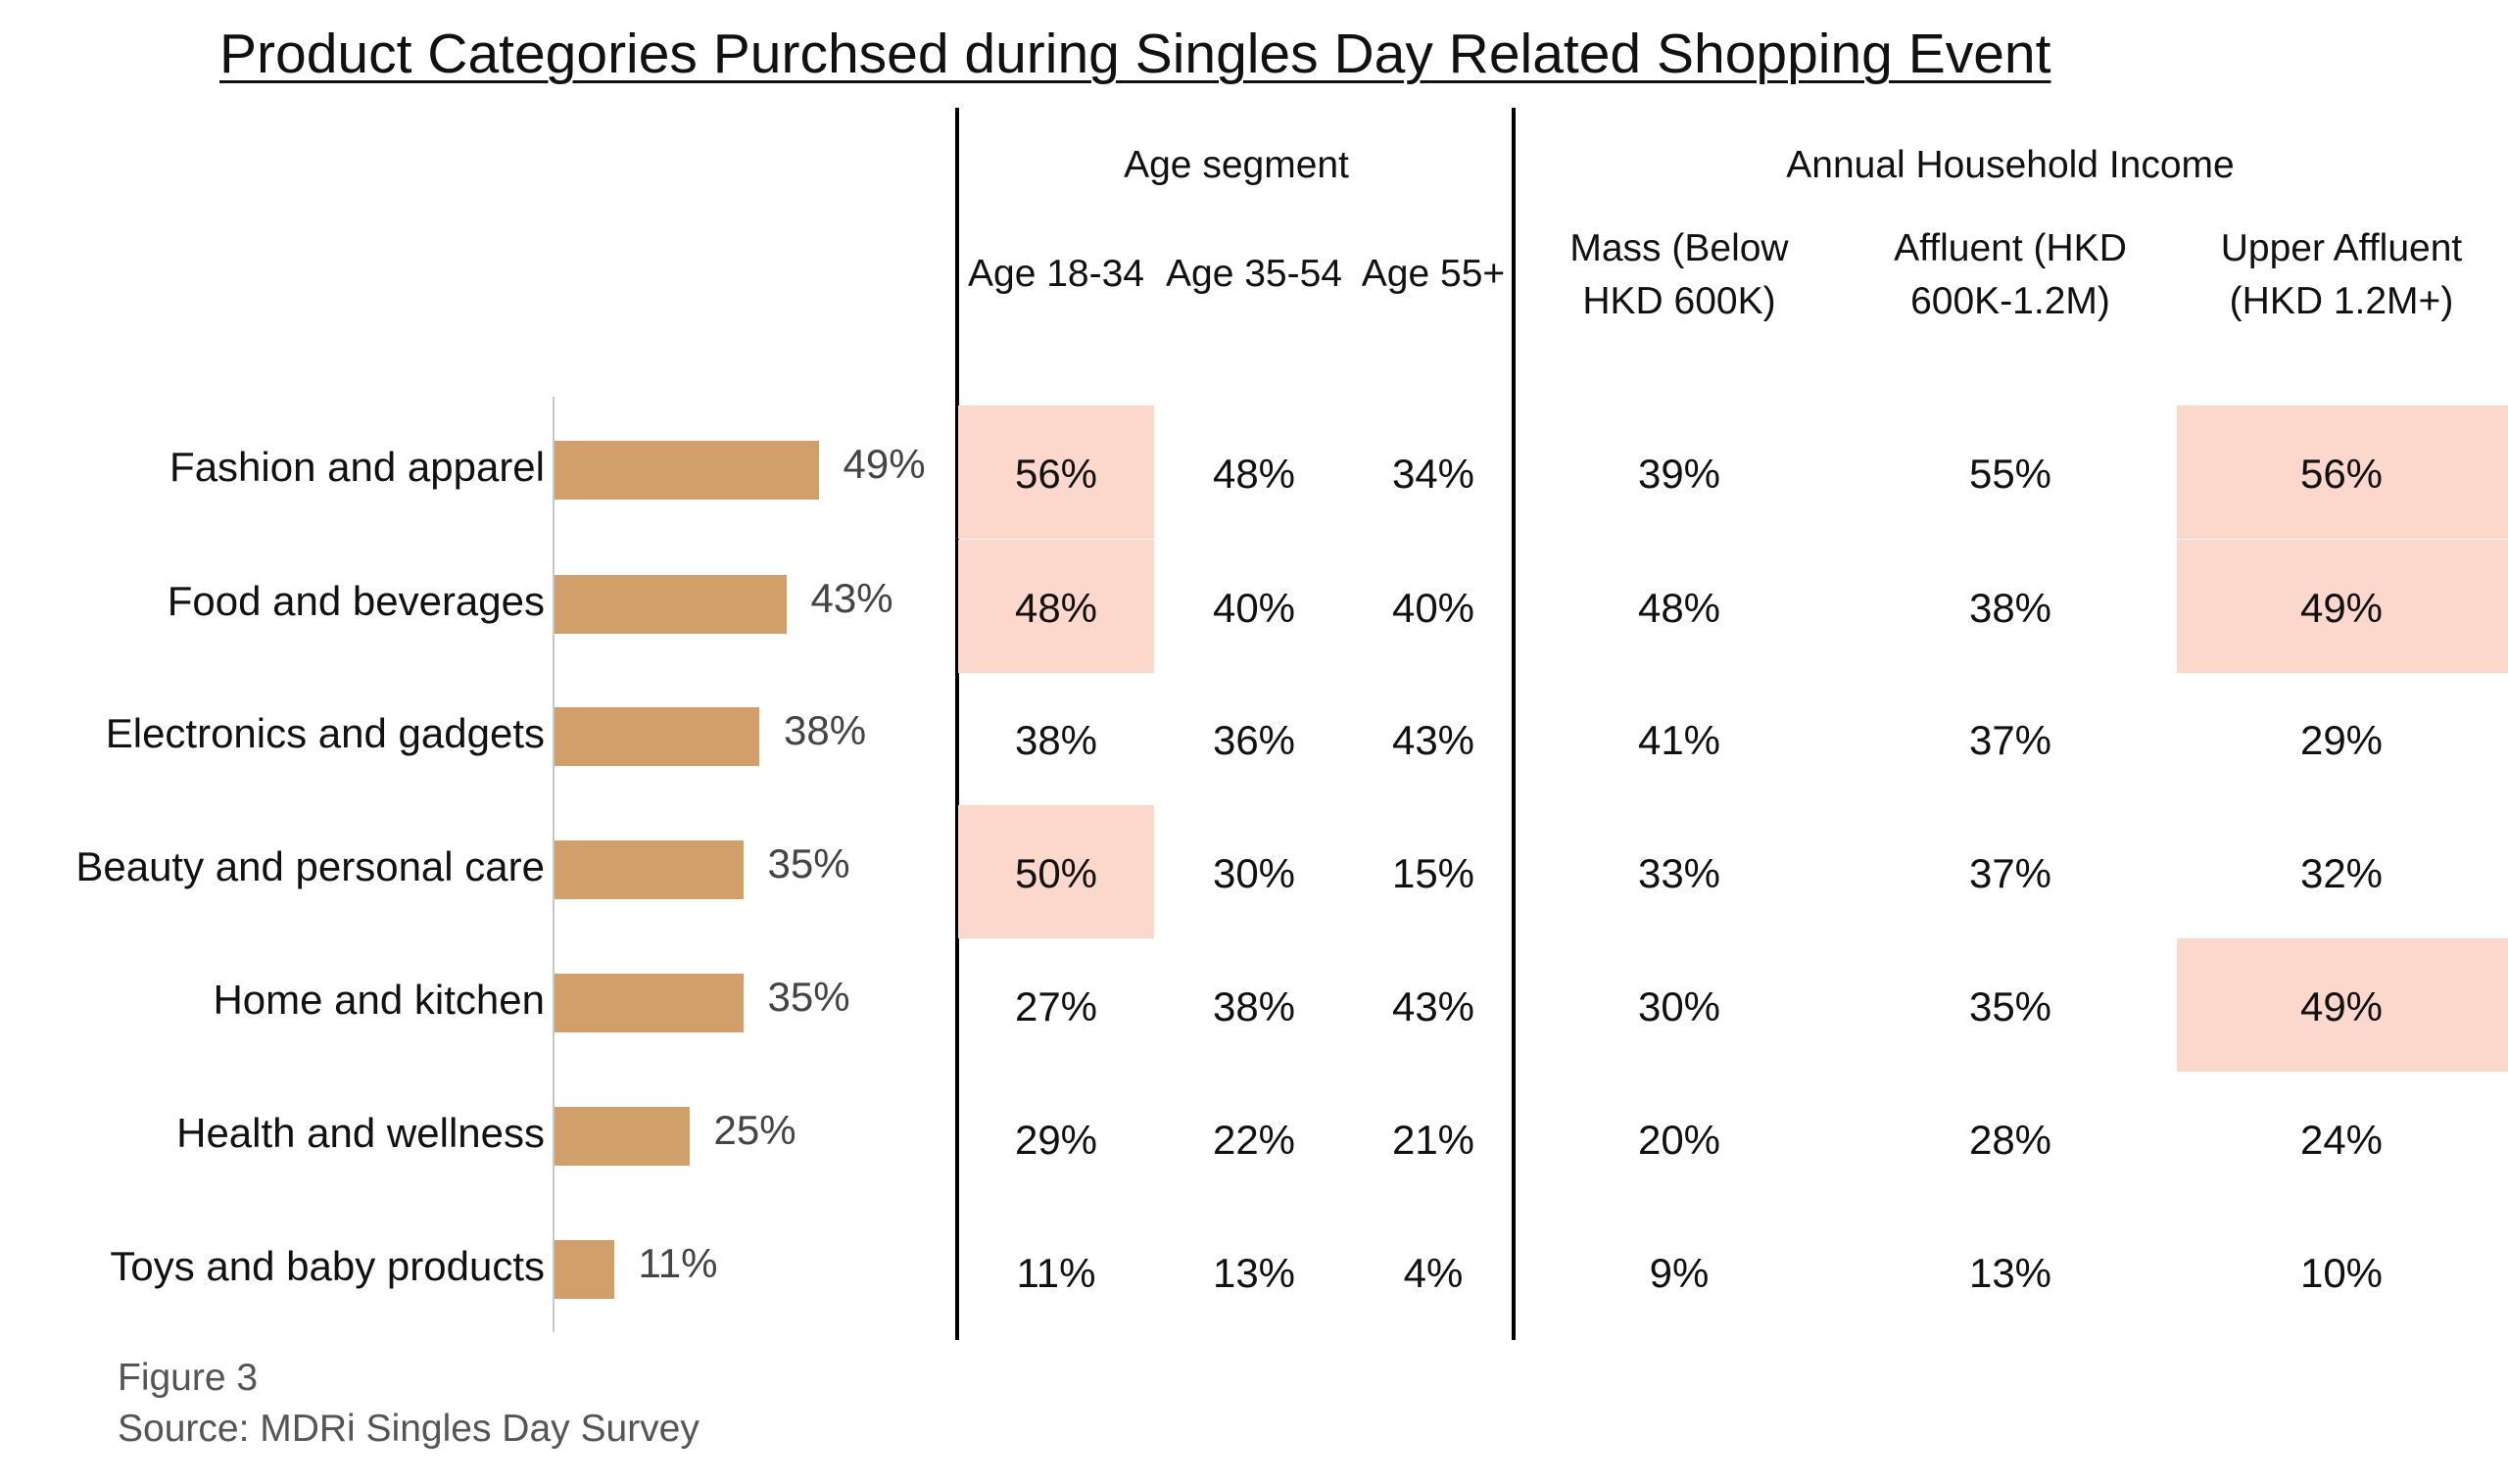 This screenshot has width=2508, height=1484. I want to click on table-cell: 10%, so click(2341, 1273).